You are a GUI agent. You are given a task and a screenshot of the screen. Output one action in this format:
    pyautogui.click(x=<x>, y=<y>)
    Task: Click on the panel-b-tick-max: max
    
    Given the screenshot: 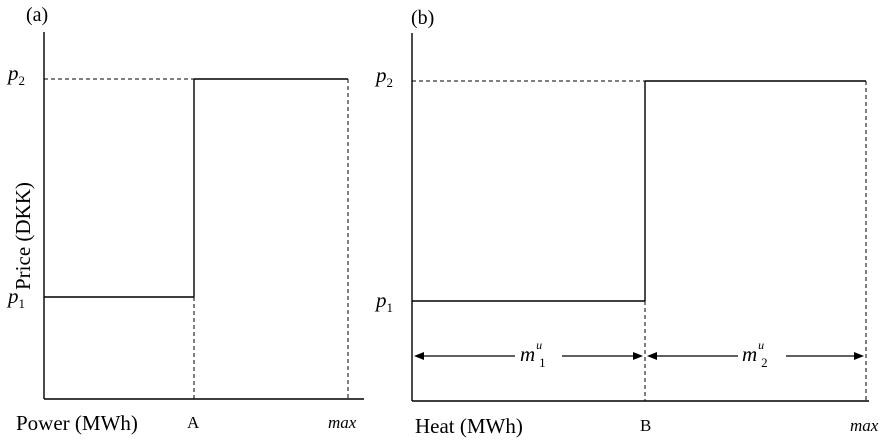 What is the action you would take?
    pyautogui.click(x=864, y=425)
    